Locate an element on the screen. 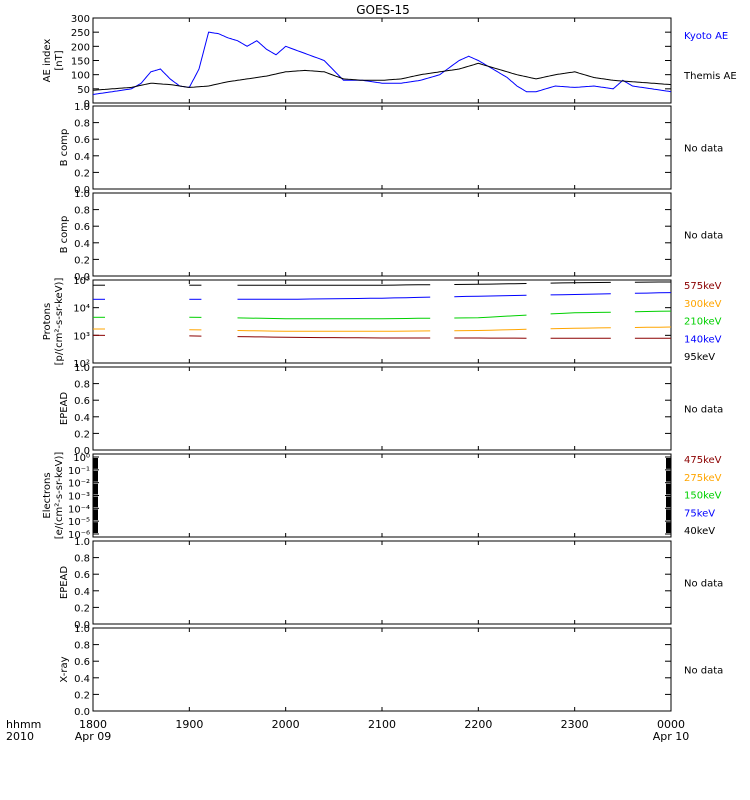 This screenshot has height=800, width=750. legend-entry: 40keV is located at coordinates (699, 531).